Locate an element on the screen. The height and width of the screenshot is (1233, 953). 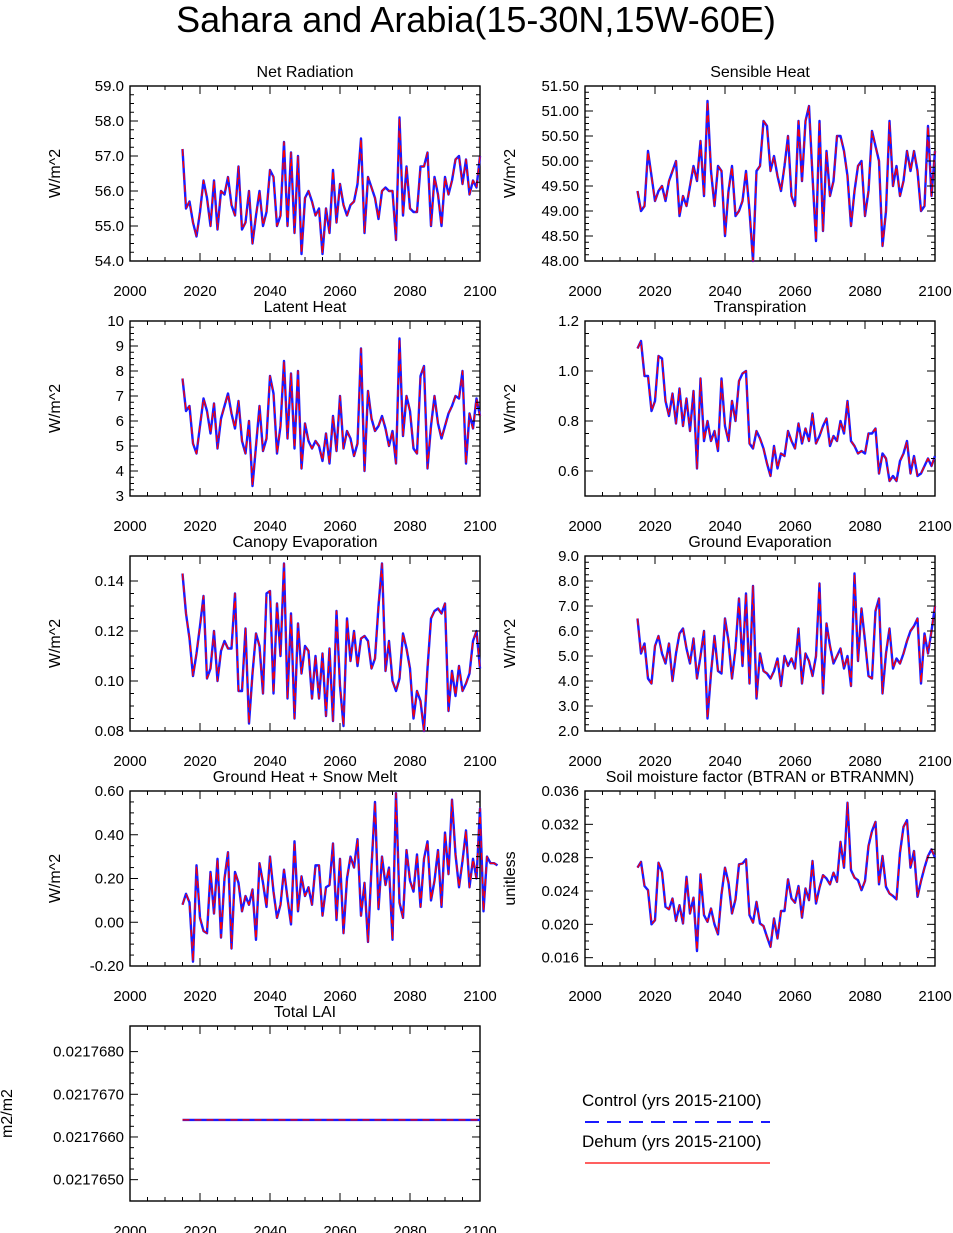
legend-label: Control (yrs 2015-2100) is located at coordinates (672, 1100).